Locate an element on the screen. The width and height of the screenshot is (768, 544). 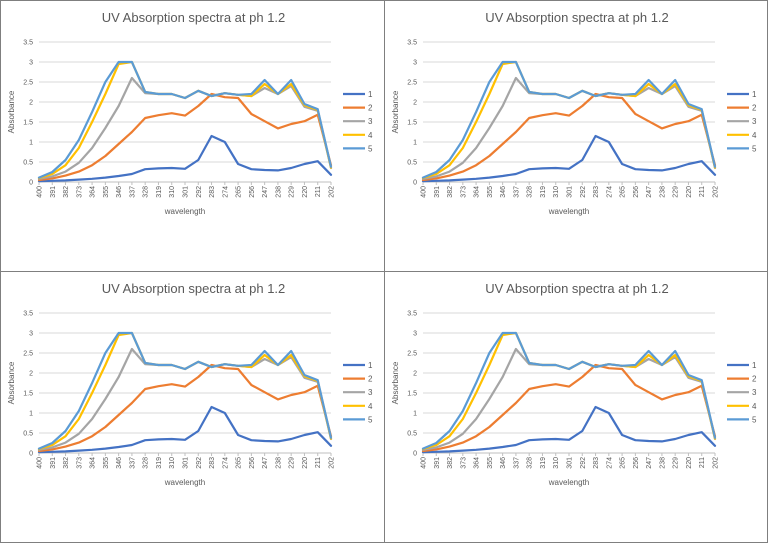
x-tick-label: 247 is located at coordinates (649, 463).